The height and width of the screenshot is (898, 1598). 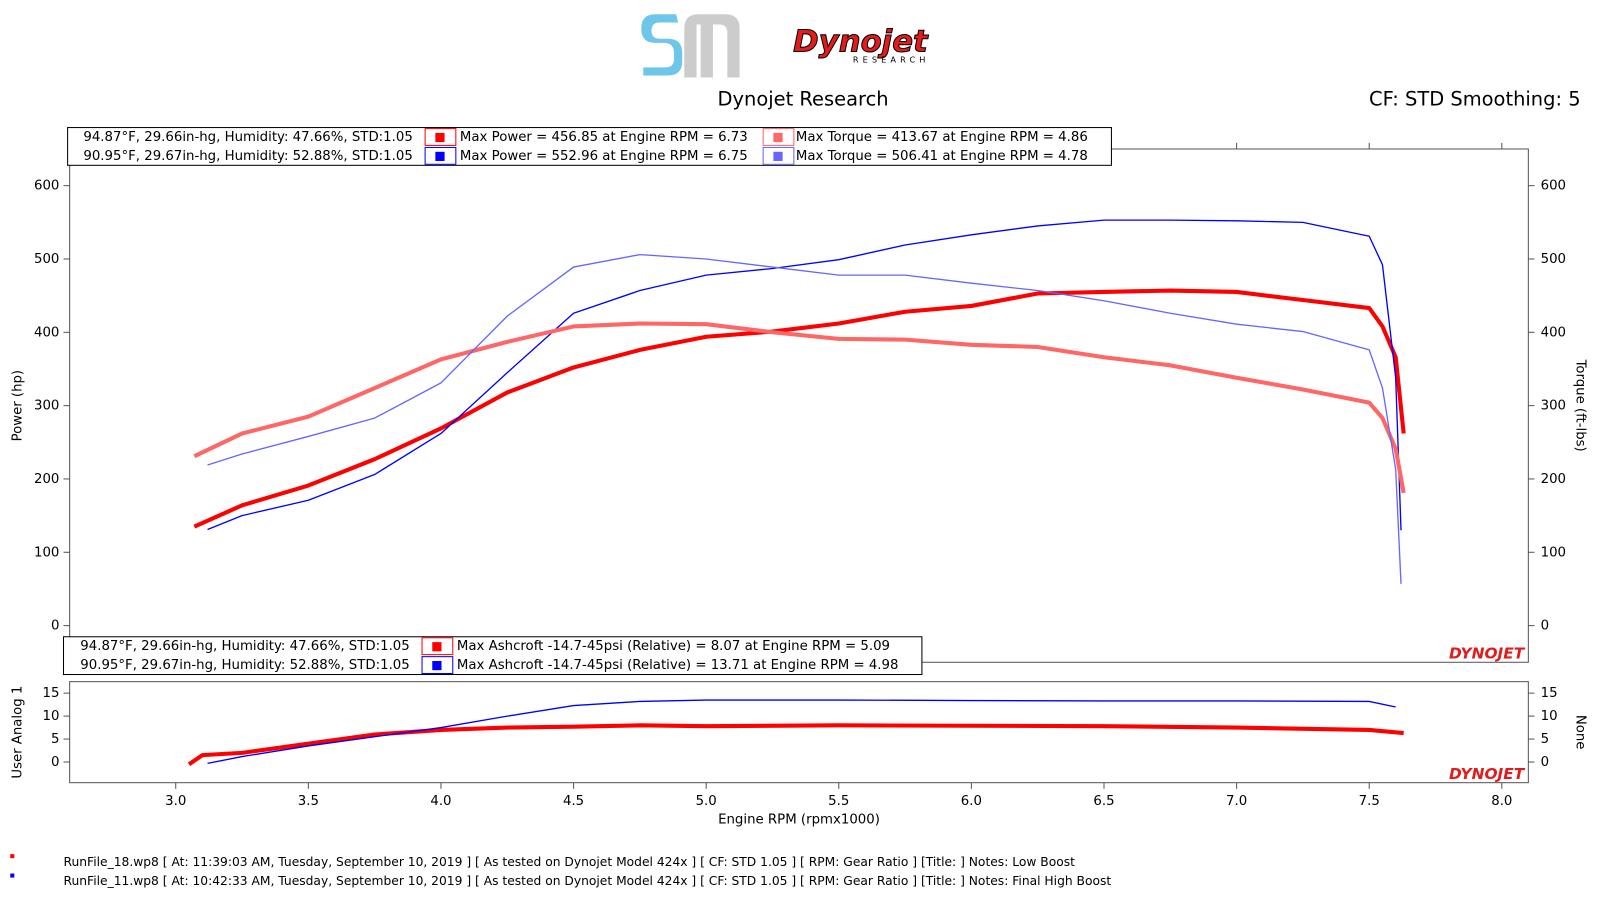 What do you see at coordinates (46, 259) in the screenshot?
I see `y-tick-label: 500` at bounding box center [46, 259].